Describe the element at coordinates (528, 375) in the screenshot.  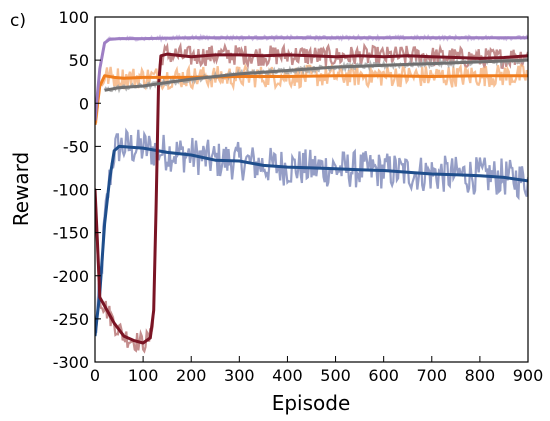
I see `x-tick-label: 900` at that location.